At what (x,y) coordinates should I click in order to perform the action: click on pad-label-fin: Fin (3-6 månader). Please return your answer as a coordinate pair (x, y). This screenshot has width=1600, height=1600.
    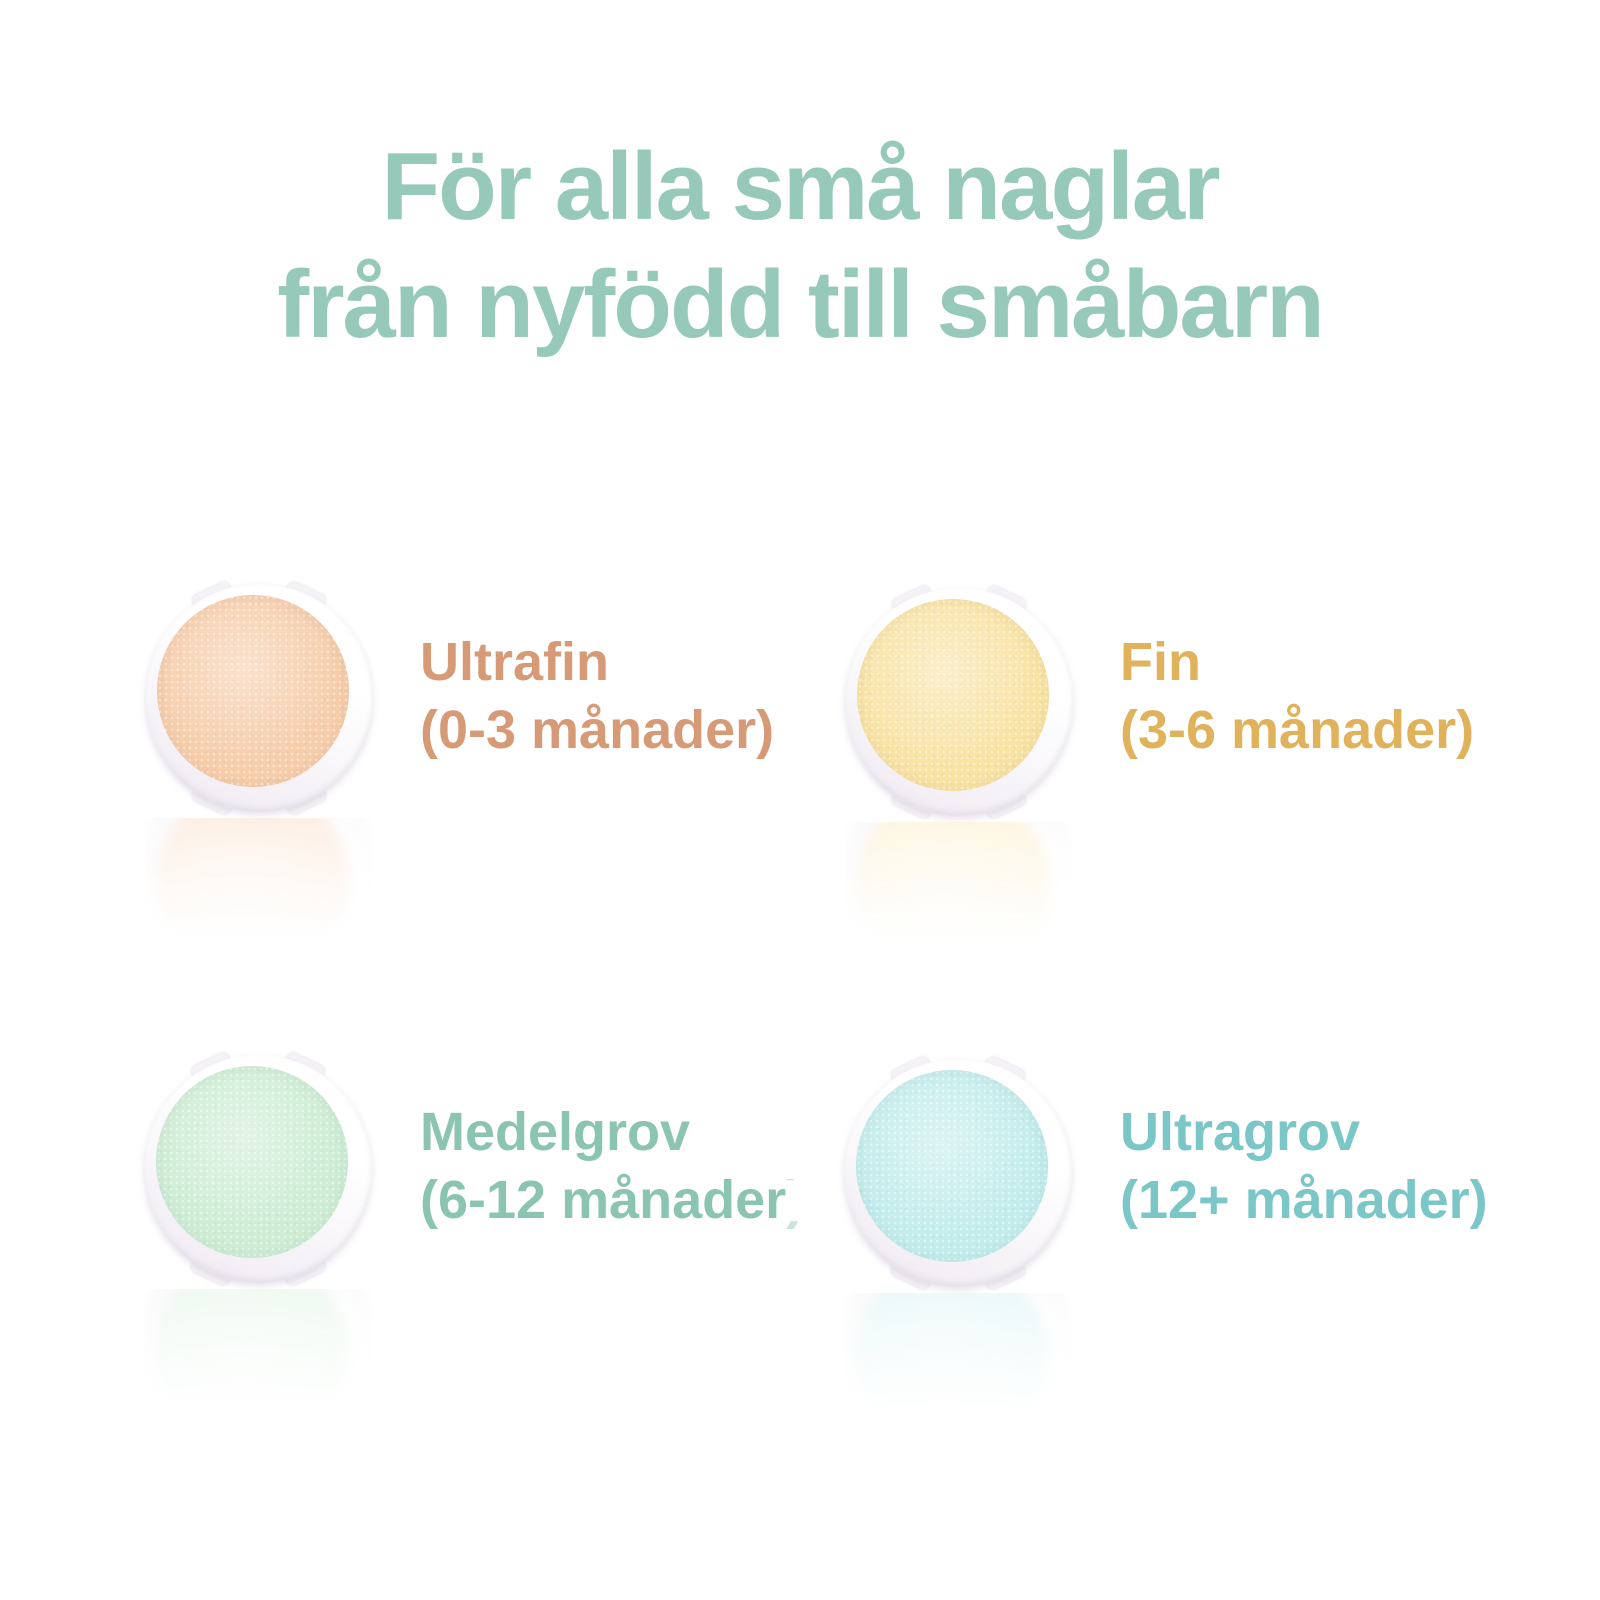
    Looking at the image, I should click on (1297, 696).